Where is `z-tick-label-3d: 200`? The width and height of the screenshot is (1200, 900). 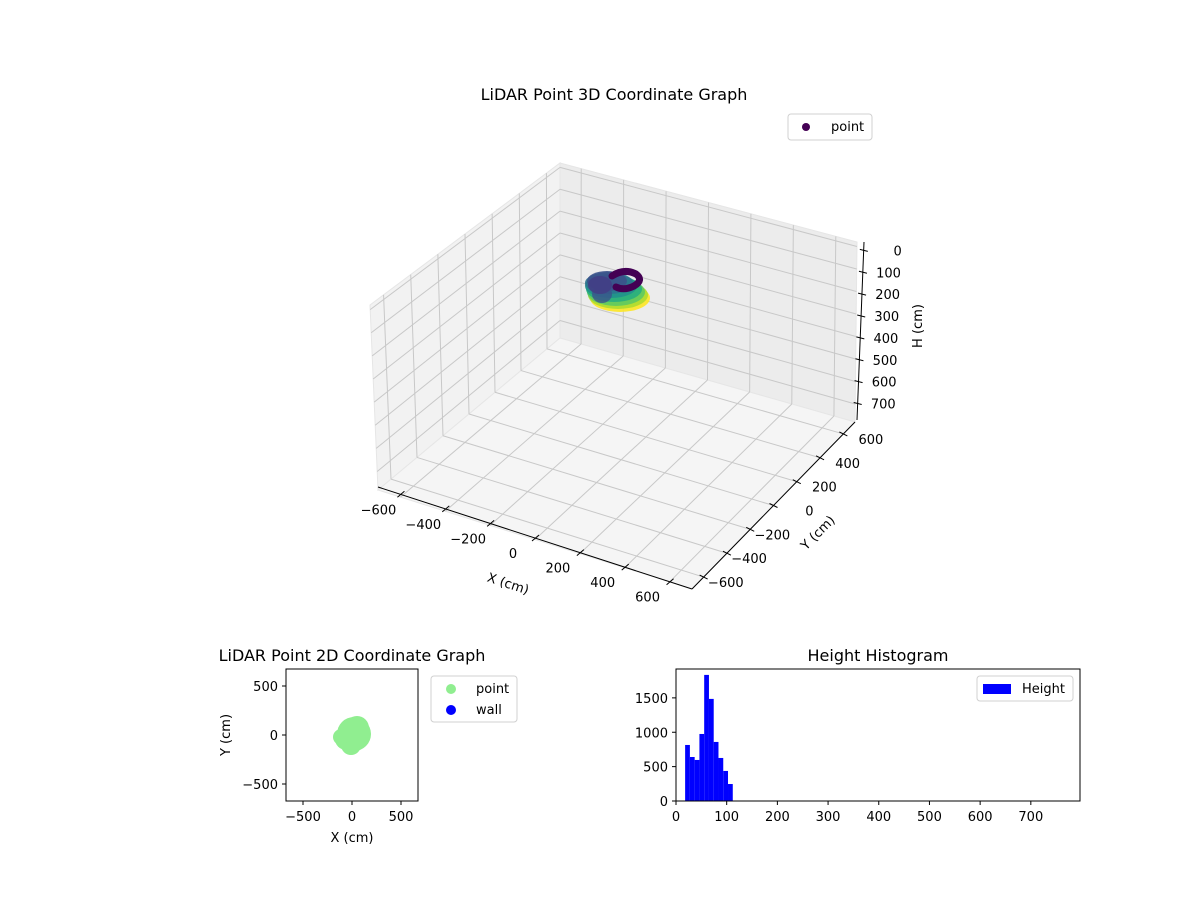
z-tick-label-3d: 200 is located at coordinates (887, 295).